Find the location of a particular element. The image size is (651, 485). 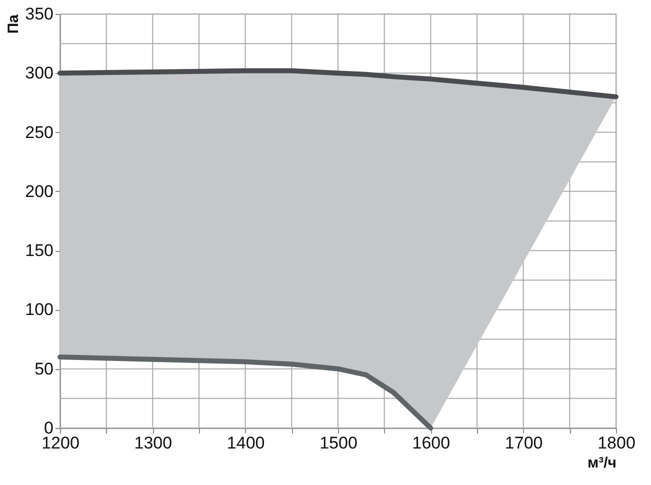

x-axis-title: м³/ч is located at coordinates (602, 463).